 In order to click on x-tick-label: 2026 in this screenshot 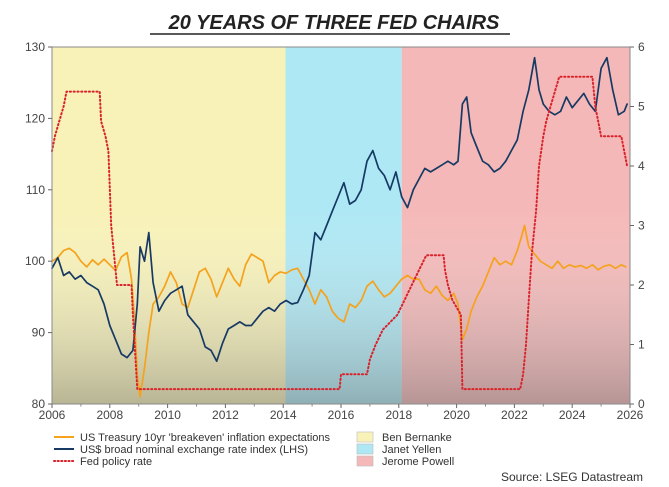, I will do `click(630, 415)`.